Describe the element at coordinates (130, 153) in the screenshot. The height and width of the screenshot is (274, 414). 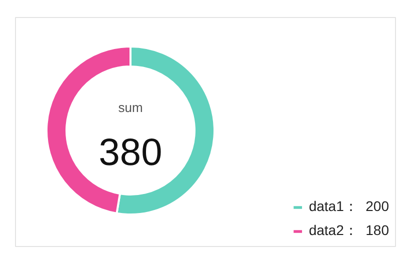
I see `text: 380` at that location.